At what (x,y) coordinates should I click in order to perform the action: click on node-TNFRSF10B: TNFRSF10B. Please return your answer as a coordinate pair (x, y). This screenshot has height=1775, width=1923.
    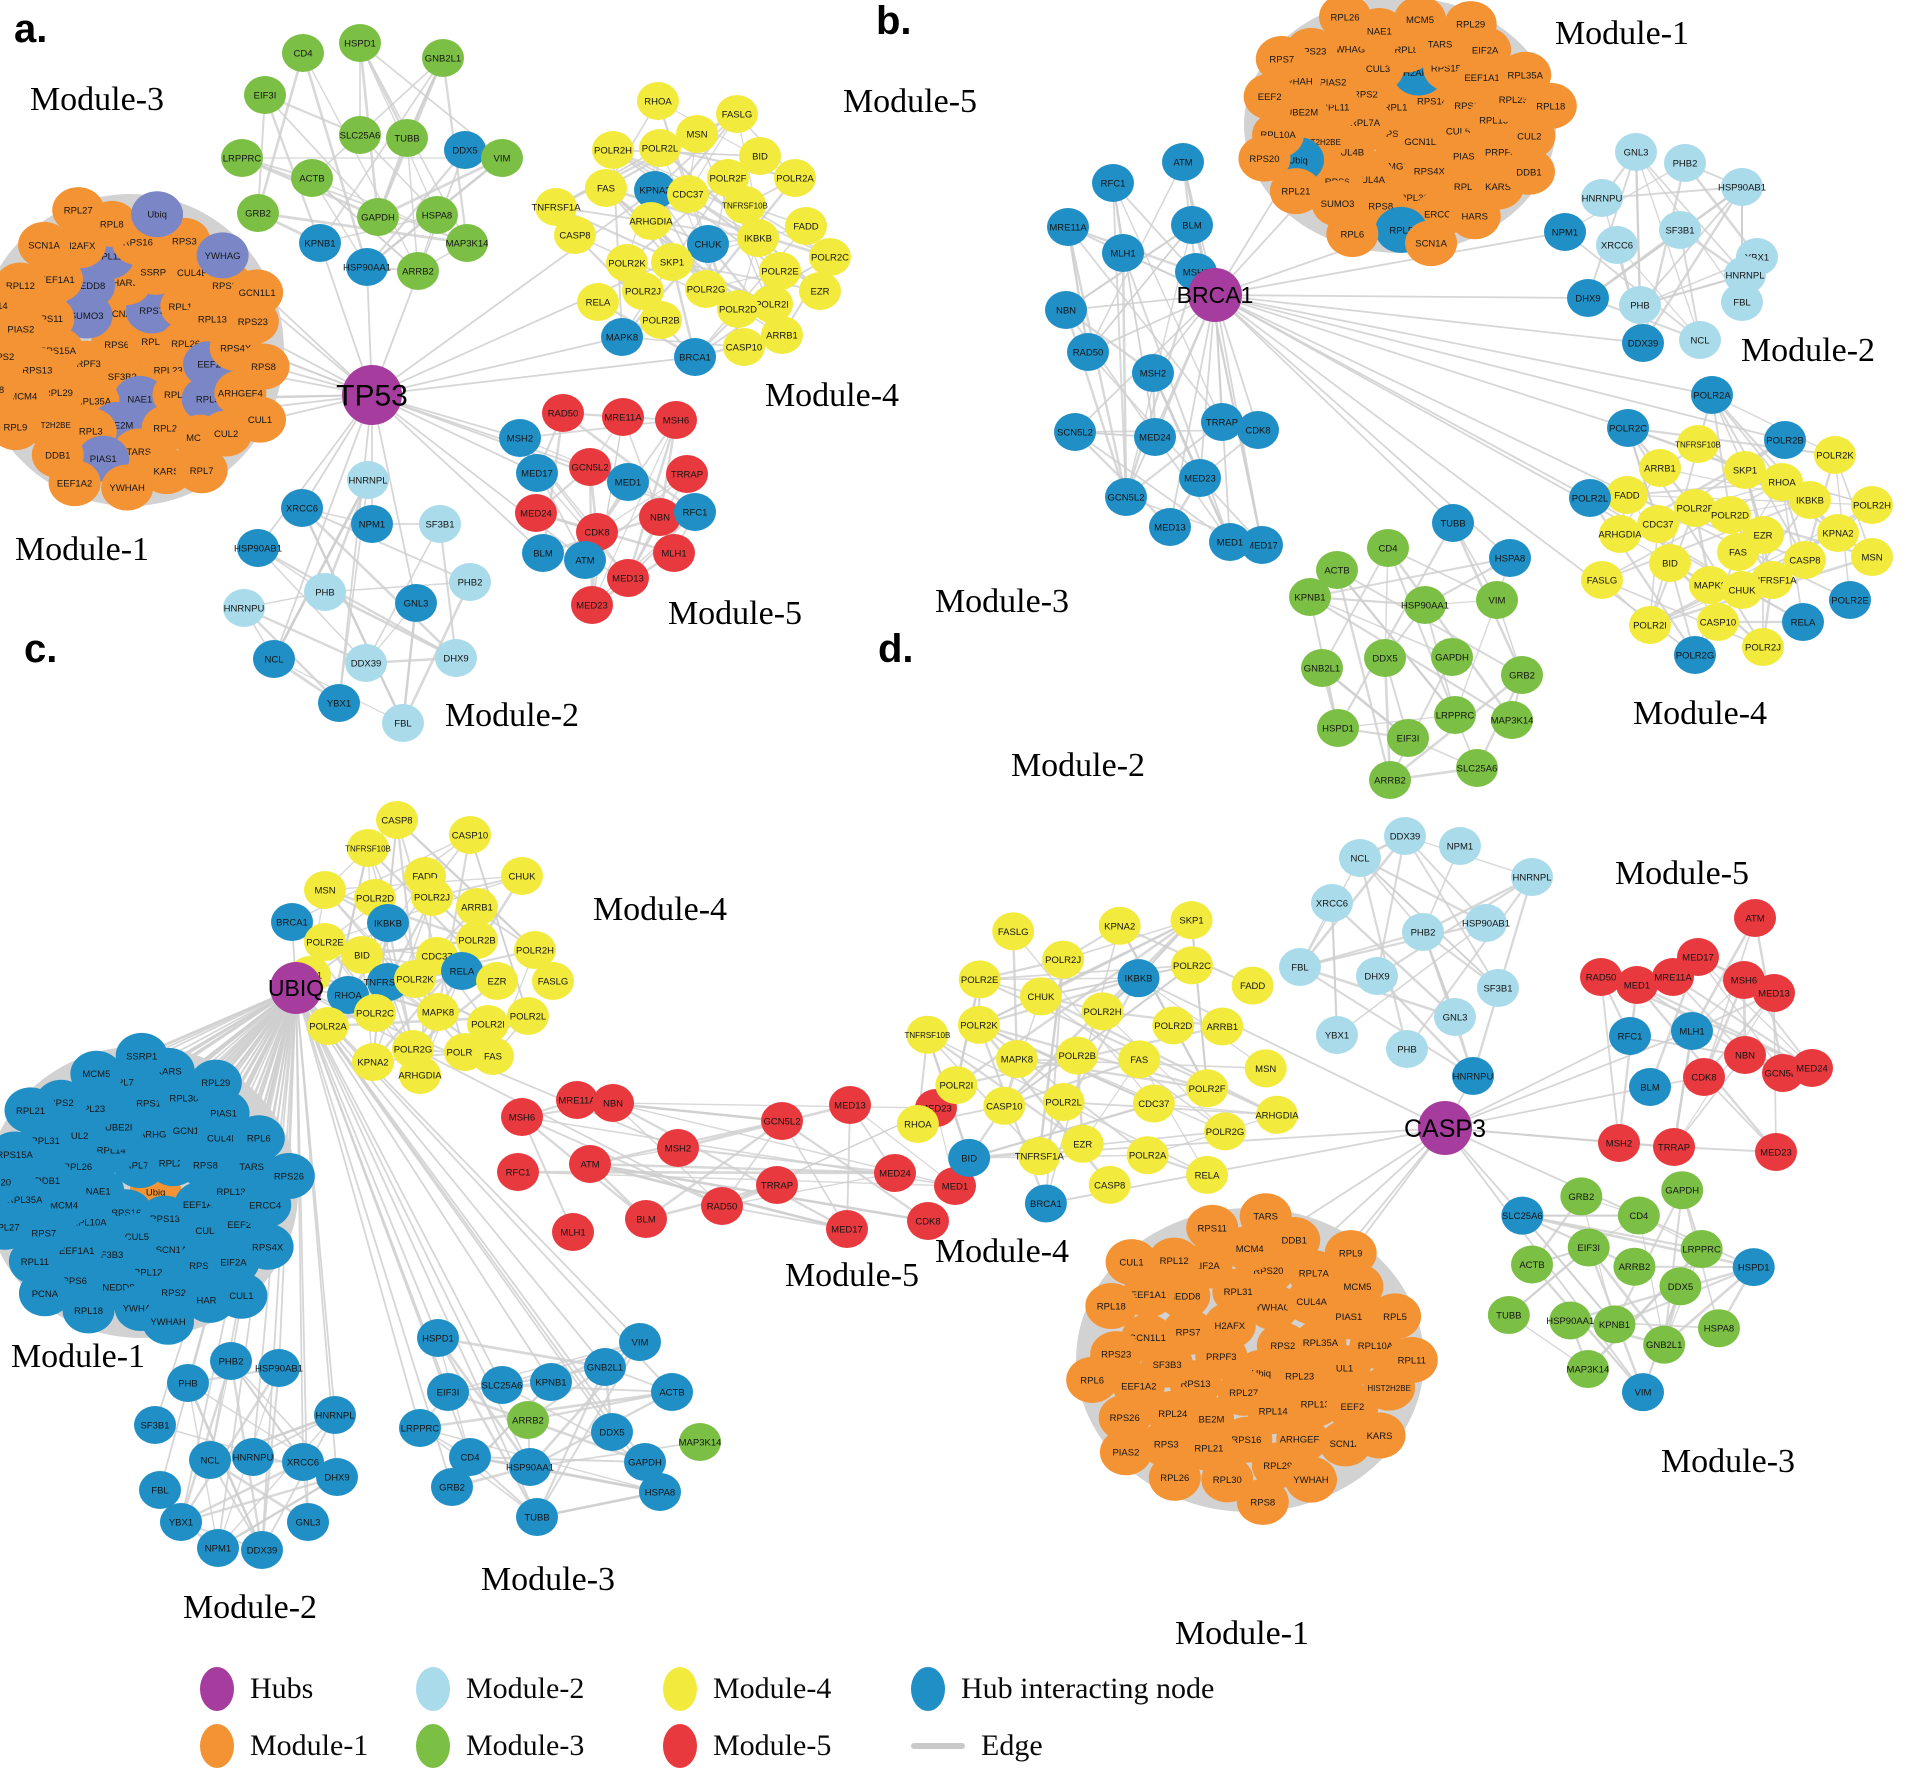
    Looking at the image, I should click on (1698, 444).